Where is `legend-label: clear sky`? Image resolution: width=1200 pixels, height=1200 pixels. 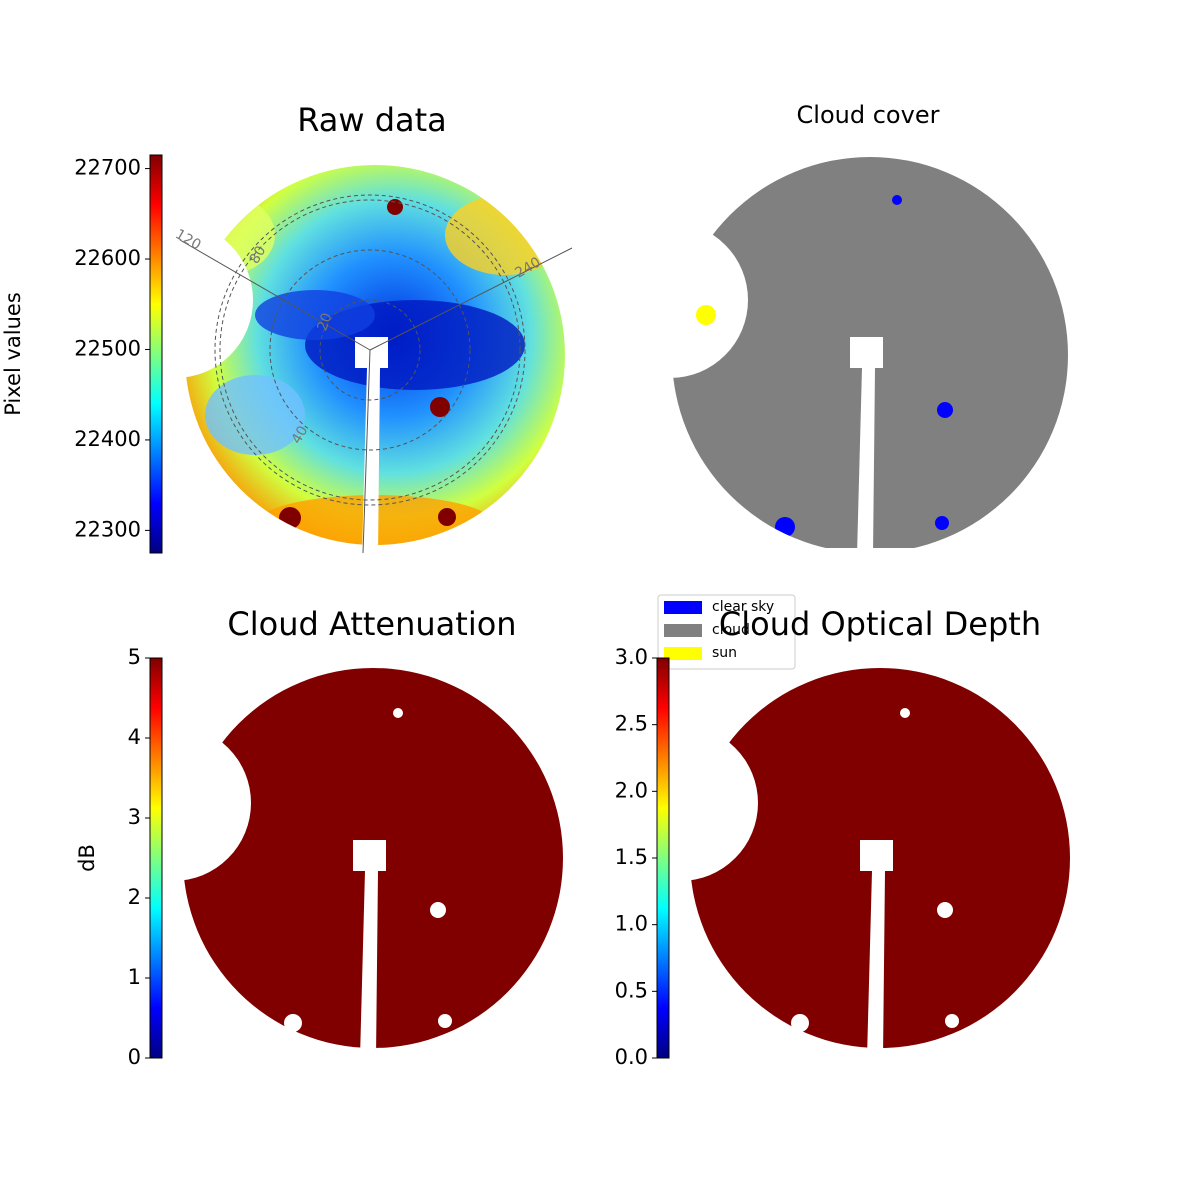 legend-label: clear sky is located at coordinates (743, 607).